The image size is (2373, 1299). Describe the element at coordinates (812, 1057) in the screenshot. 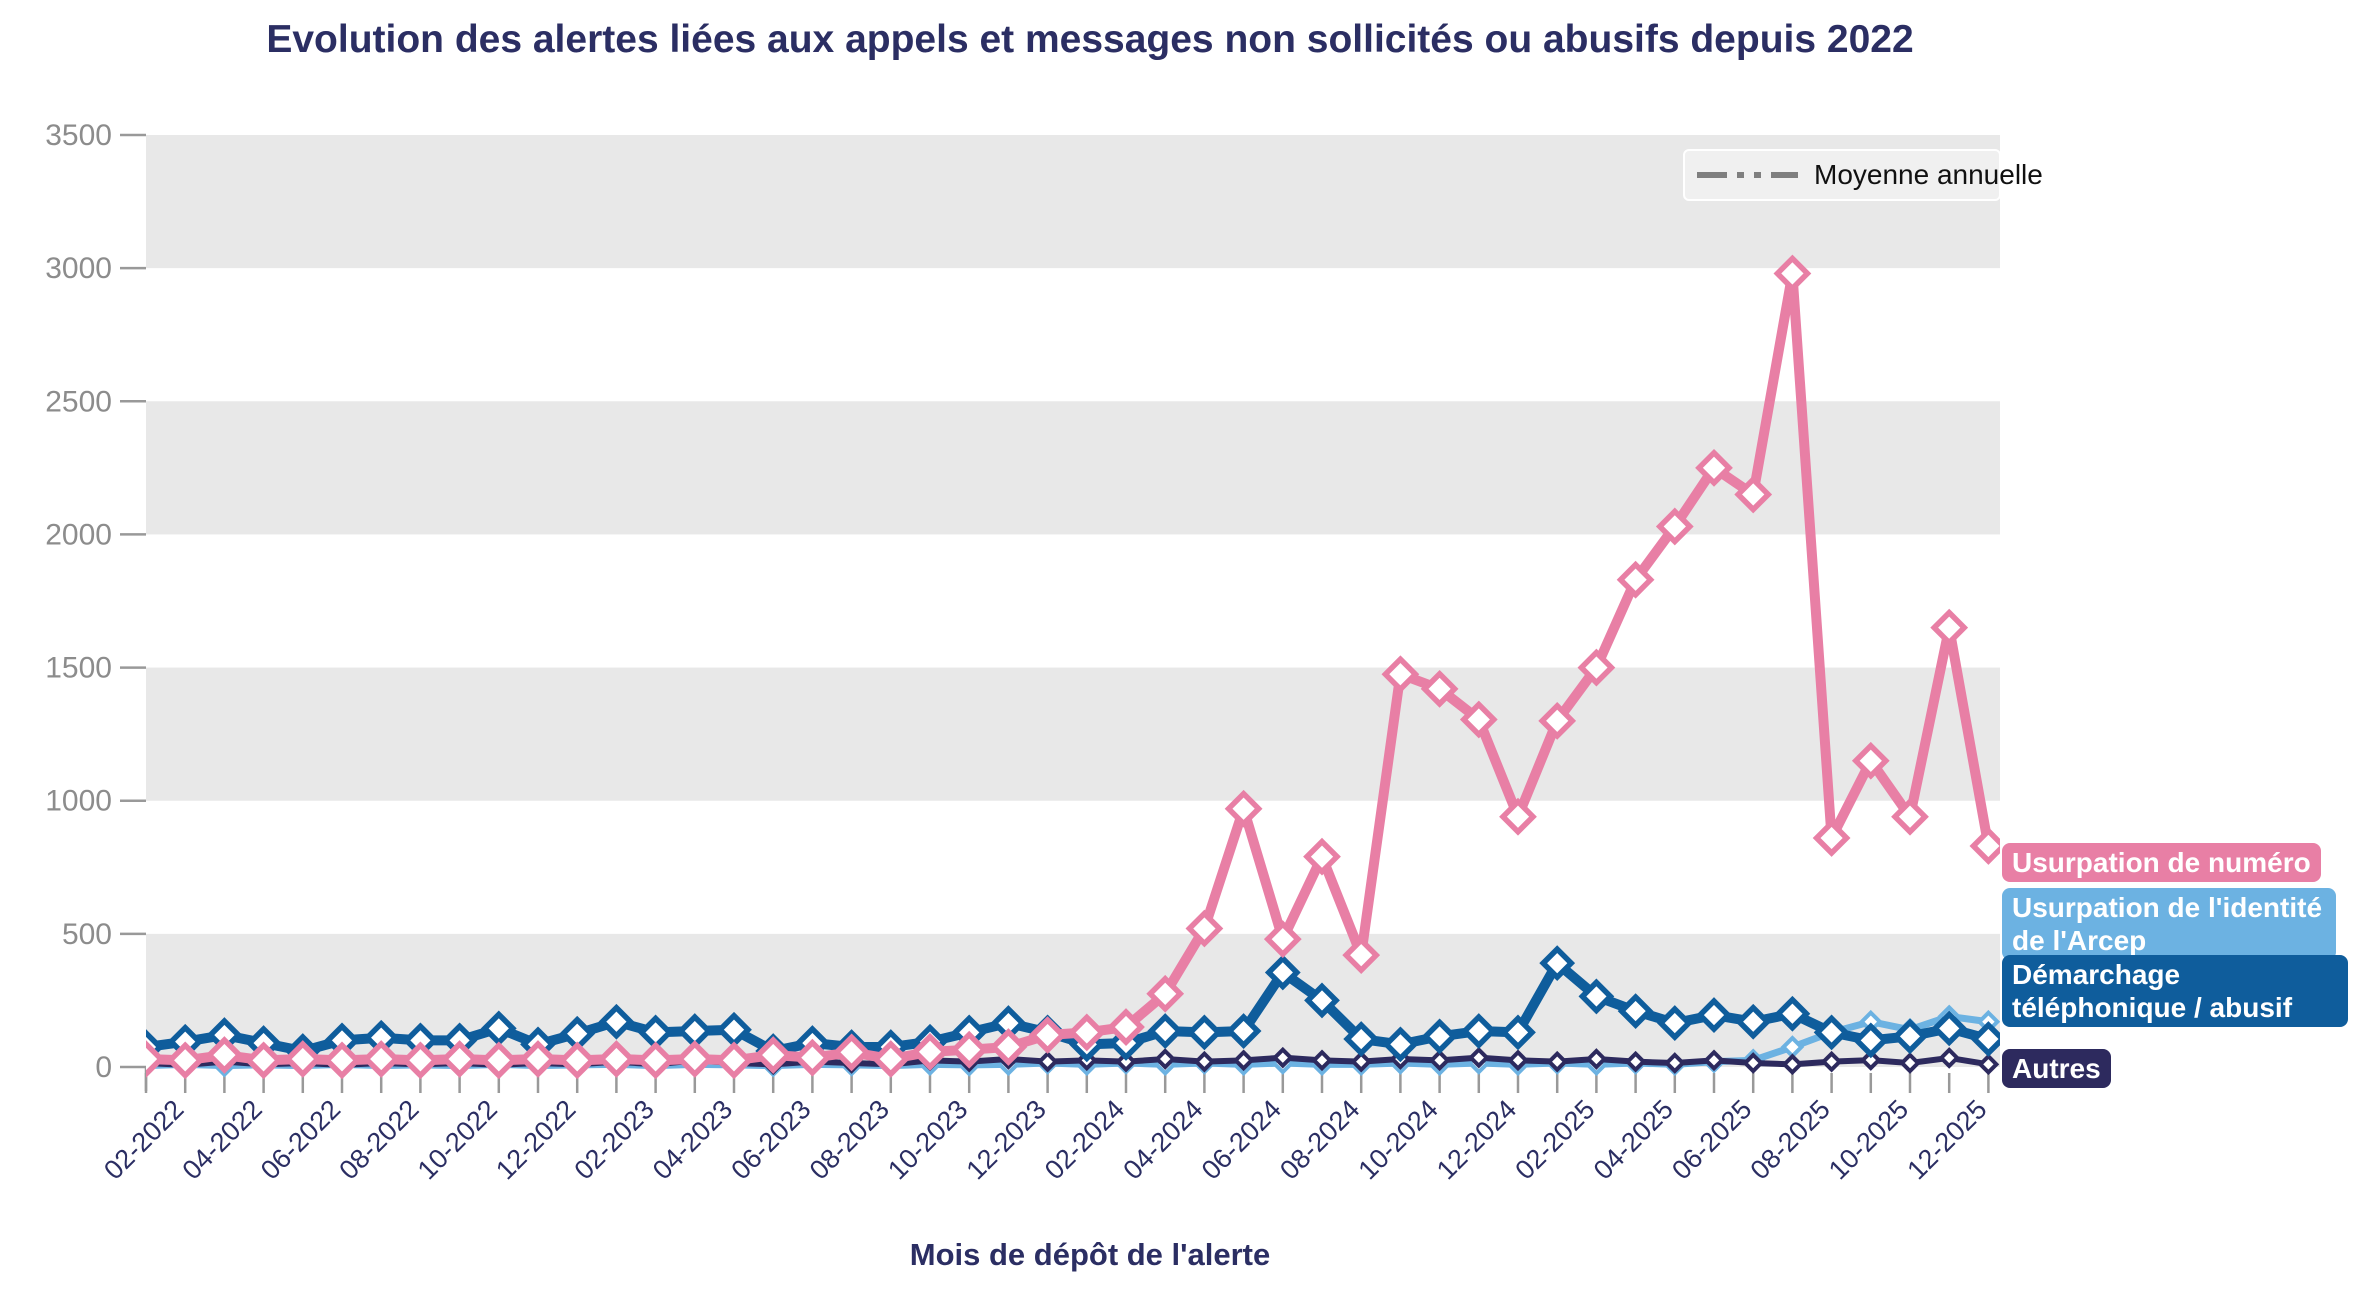

I see `data-point-usurpation-de-num-ro-06-2023` at that location.